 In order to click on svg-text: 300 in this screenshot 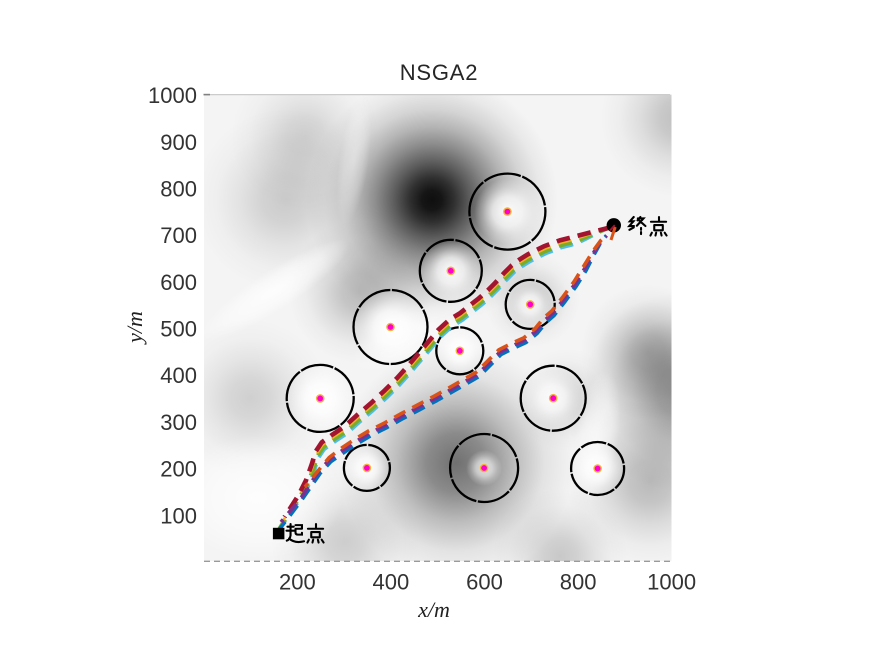, I will do `click(178, 422)`.